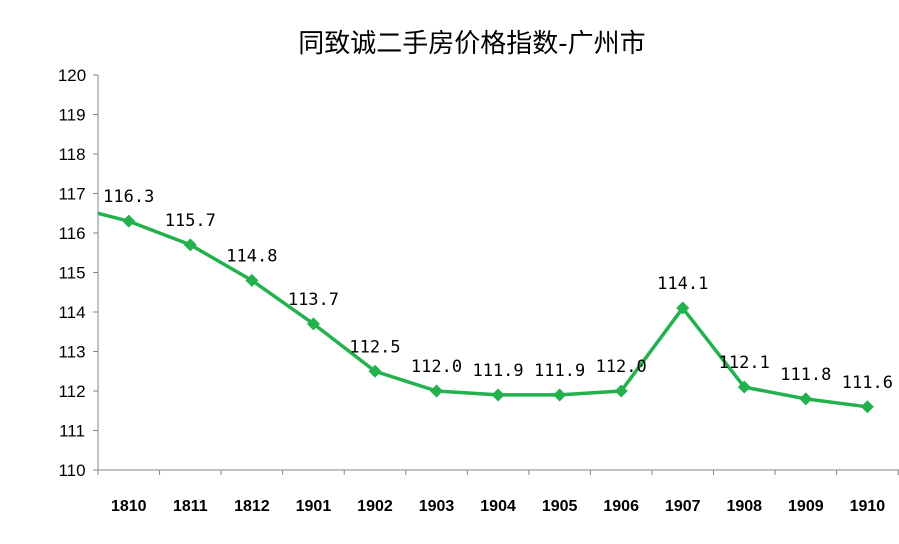 Image resolution: width=899 pixels, height=544 pixels. Describe the element at coordinates (71, 470) in the screenshot. I see `y-tick-label: 110` at that location.